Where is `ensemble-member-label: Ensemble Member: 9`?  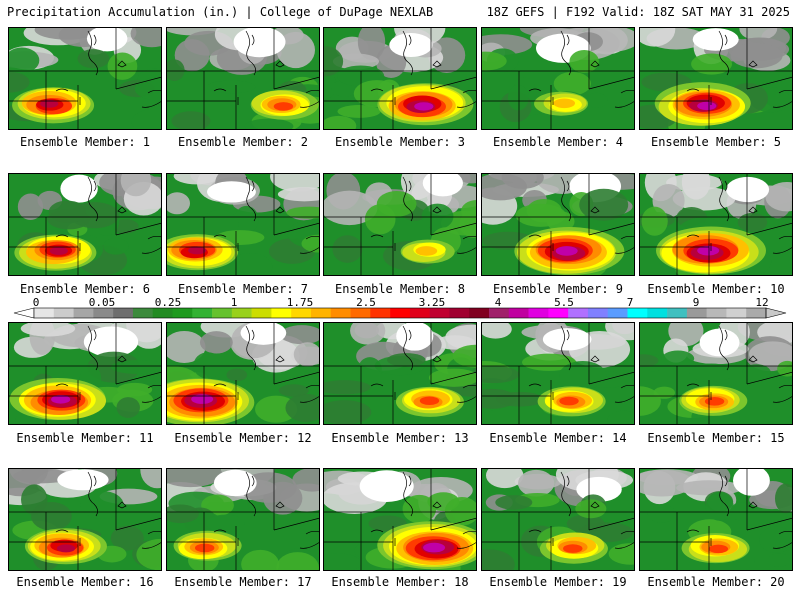
ensemble-member-label: Ensemble Member: 9 is located at coordinates (558, 289).